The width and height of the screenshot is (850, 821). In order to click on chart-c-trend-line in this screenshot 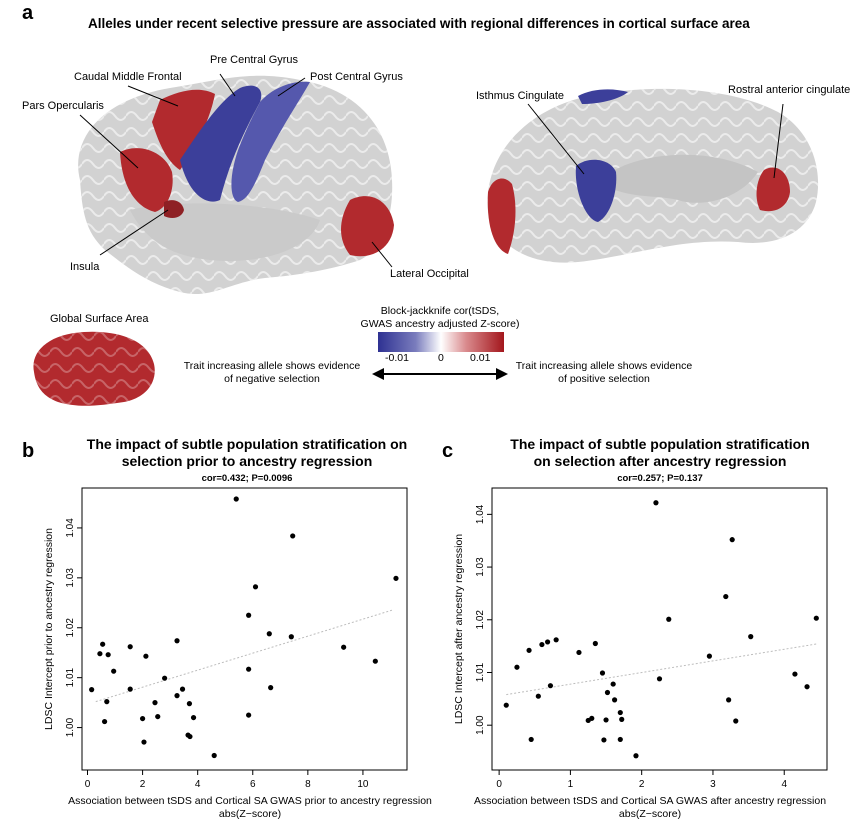, I will do `click(661, 669)`.